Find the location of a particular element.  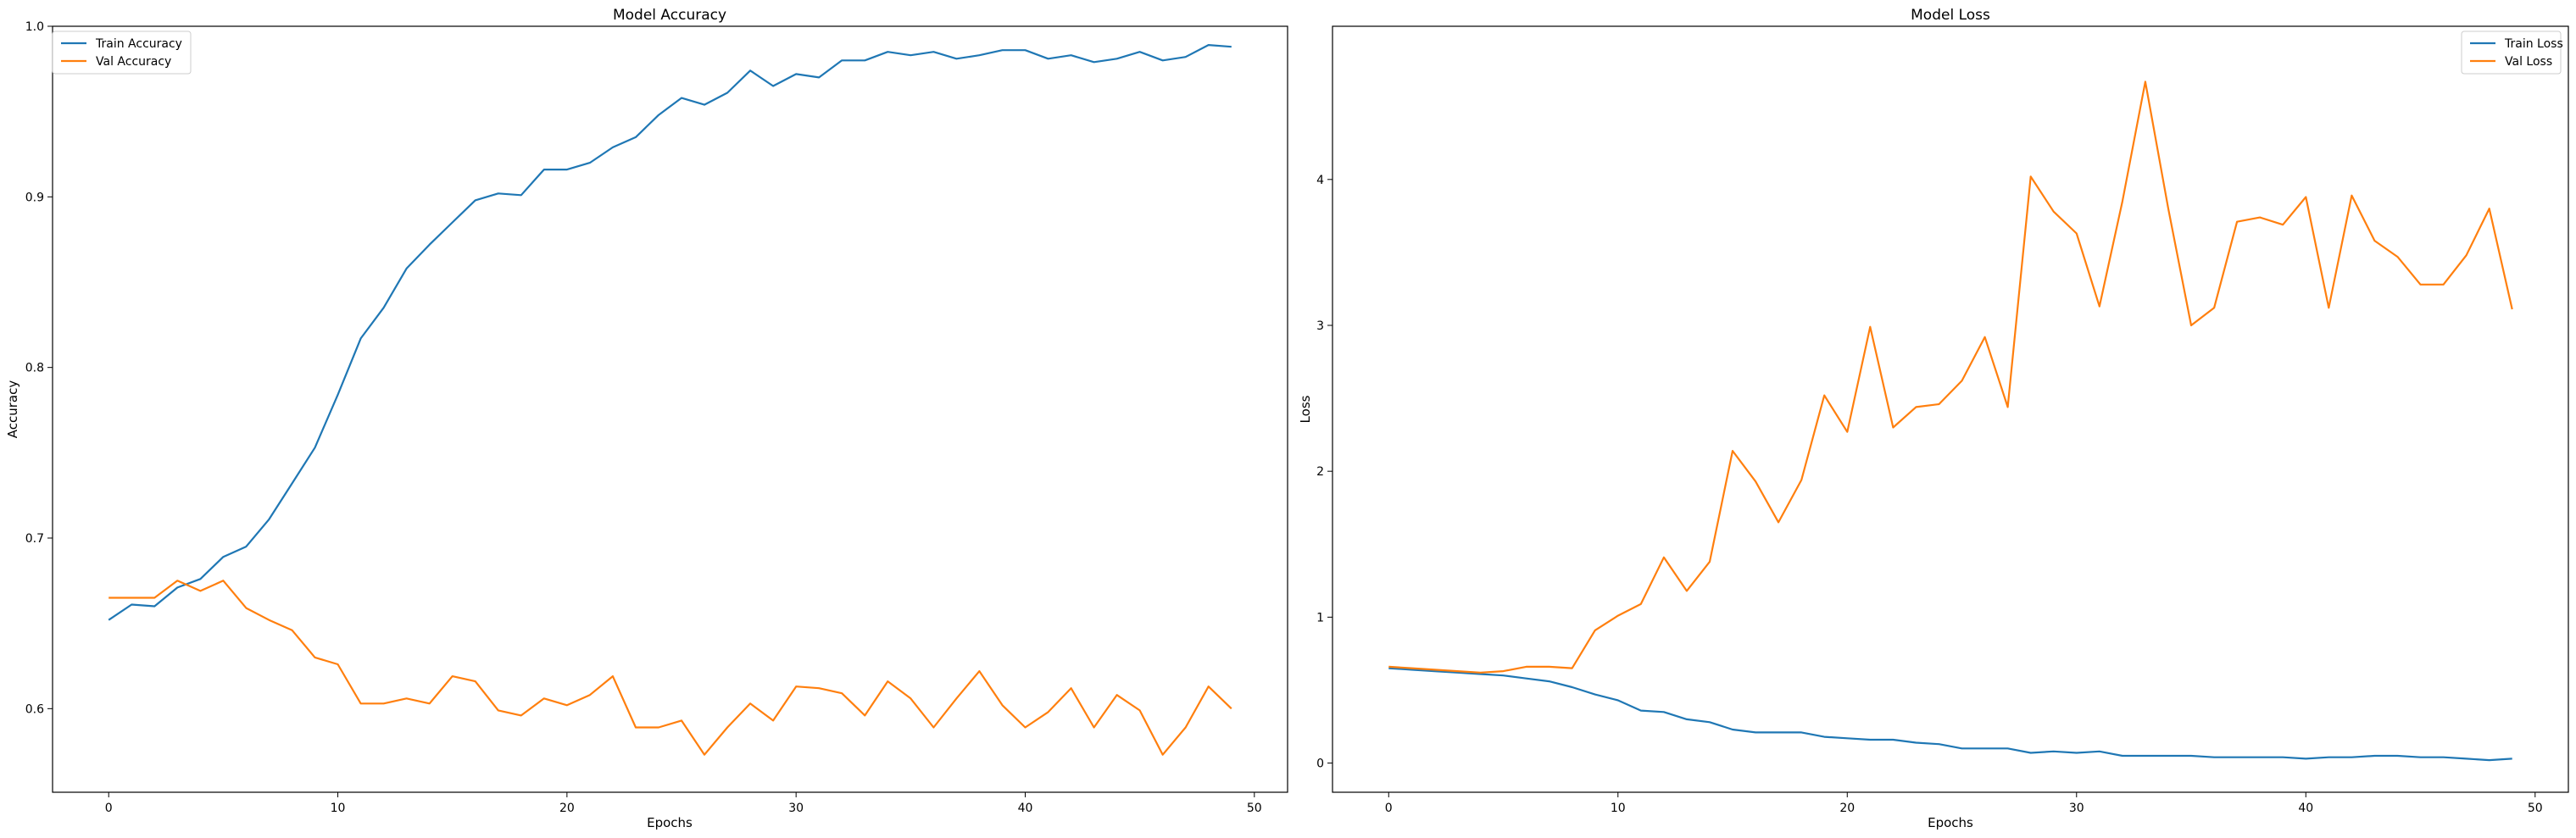

accuracy-x-tick-label: 30 is located at coordinates (796, 808).